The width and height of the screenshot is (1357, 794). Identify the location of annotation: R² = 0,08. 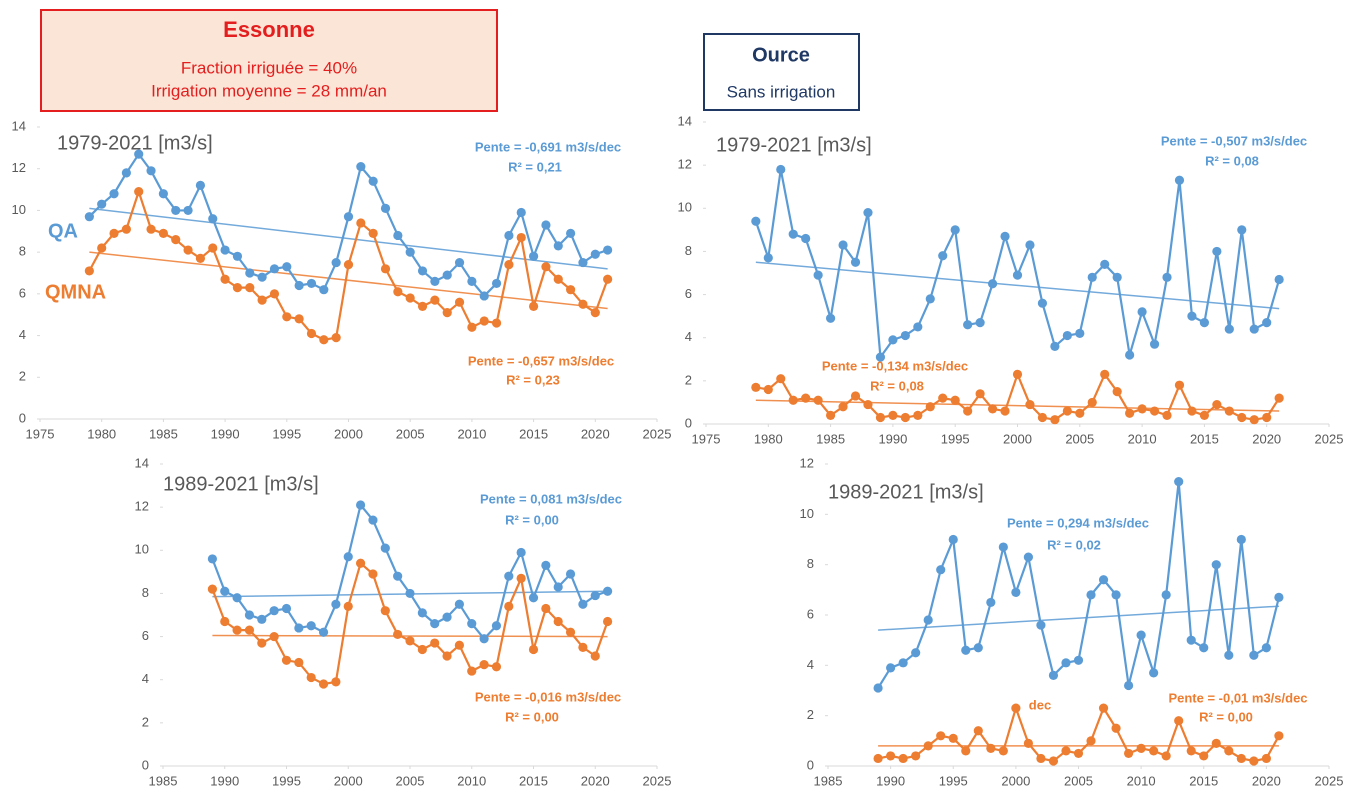
(897, 385).